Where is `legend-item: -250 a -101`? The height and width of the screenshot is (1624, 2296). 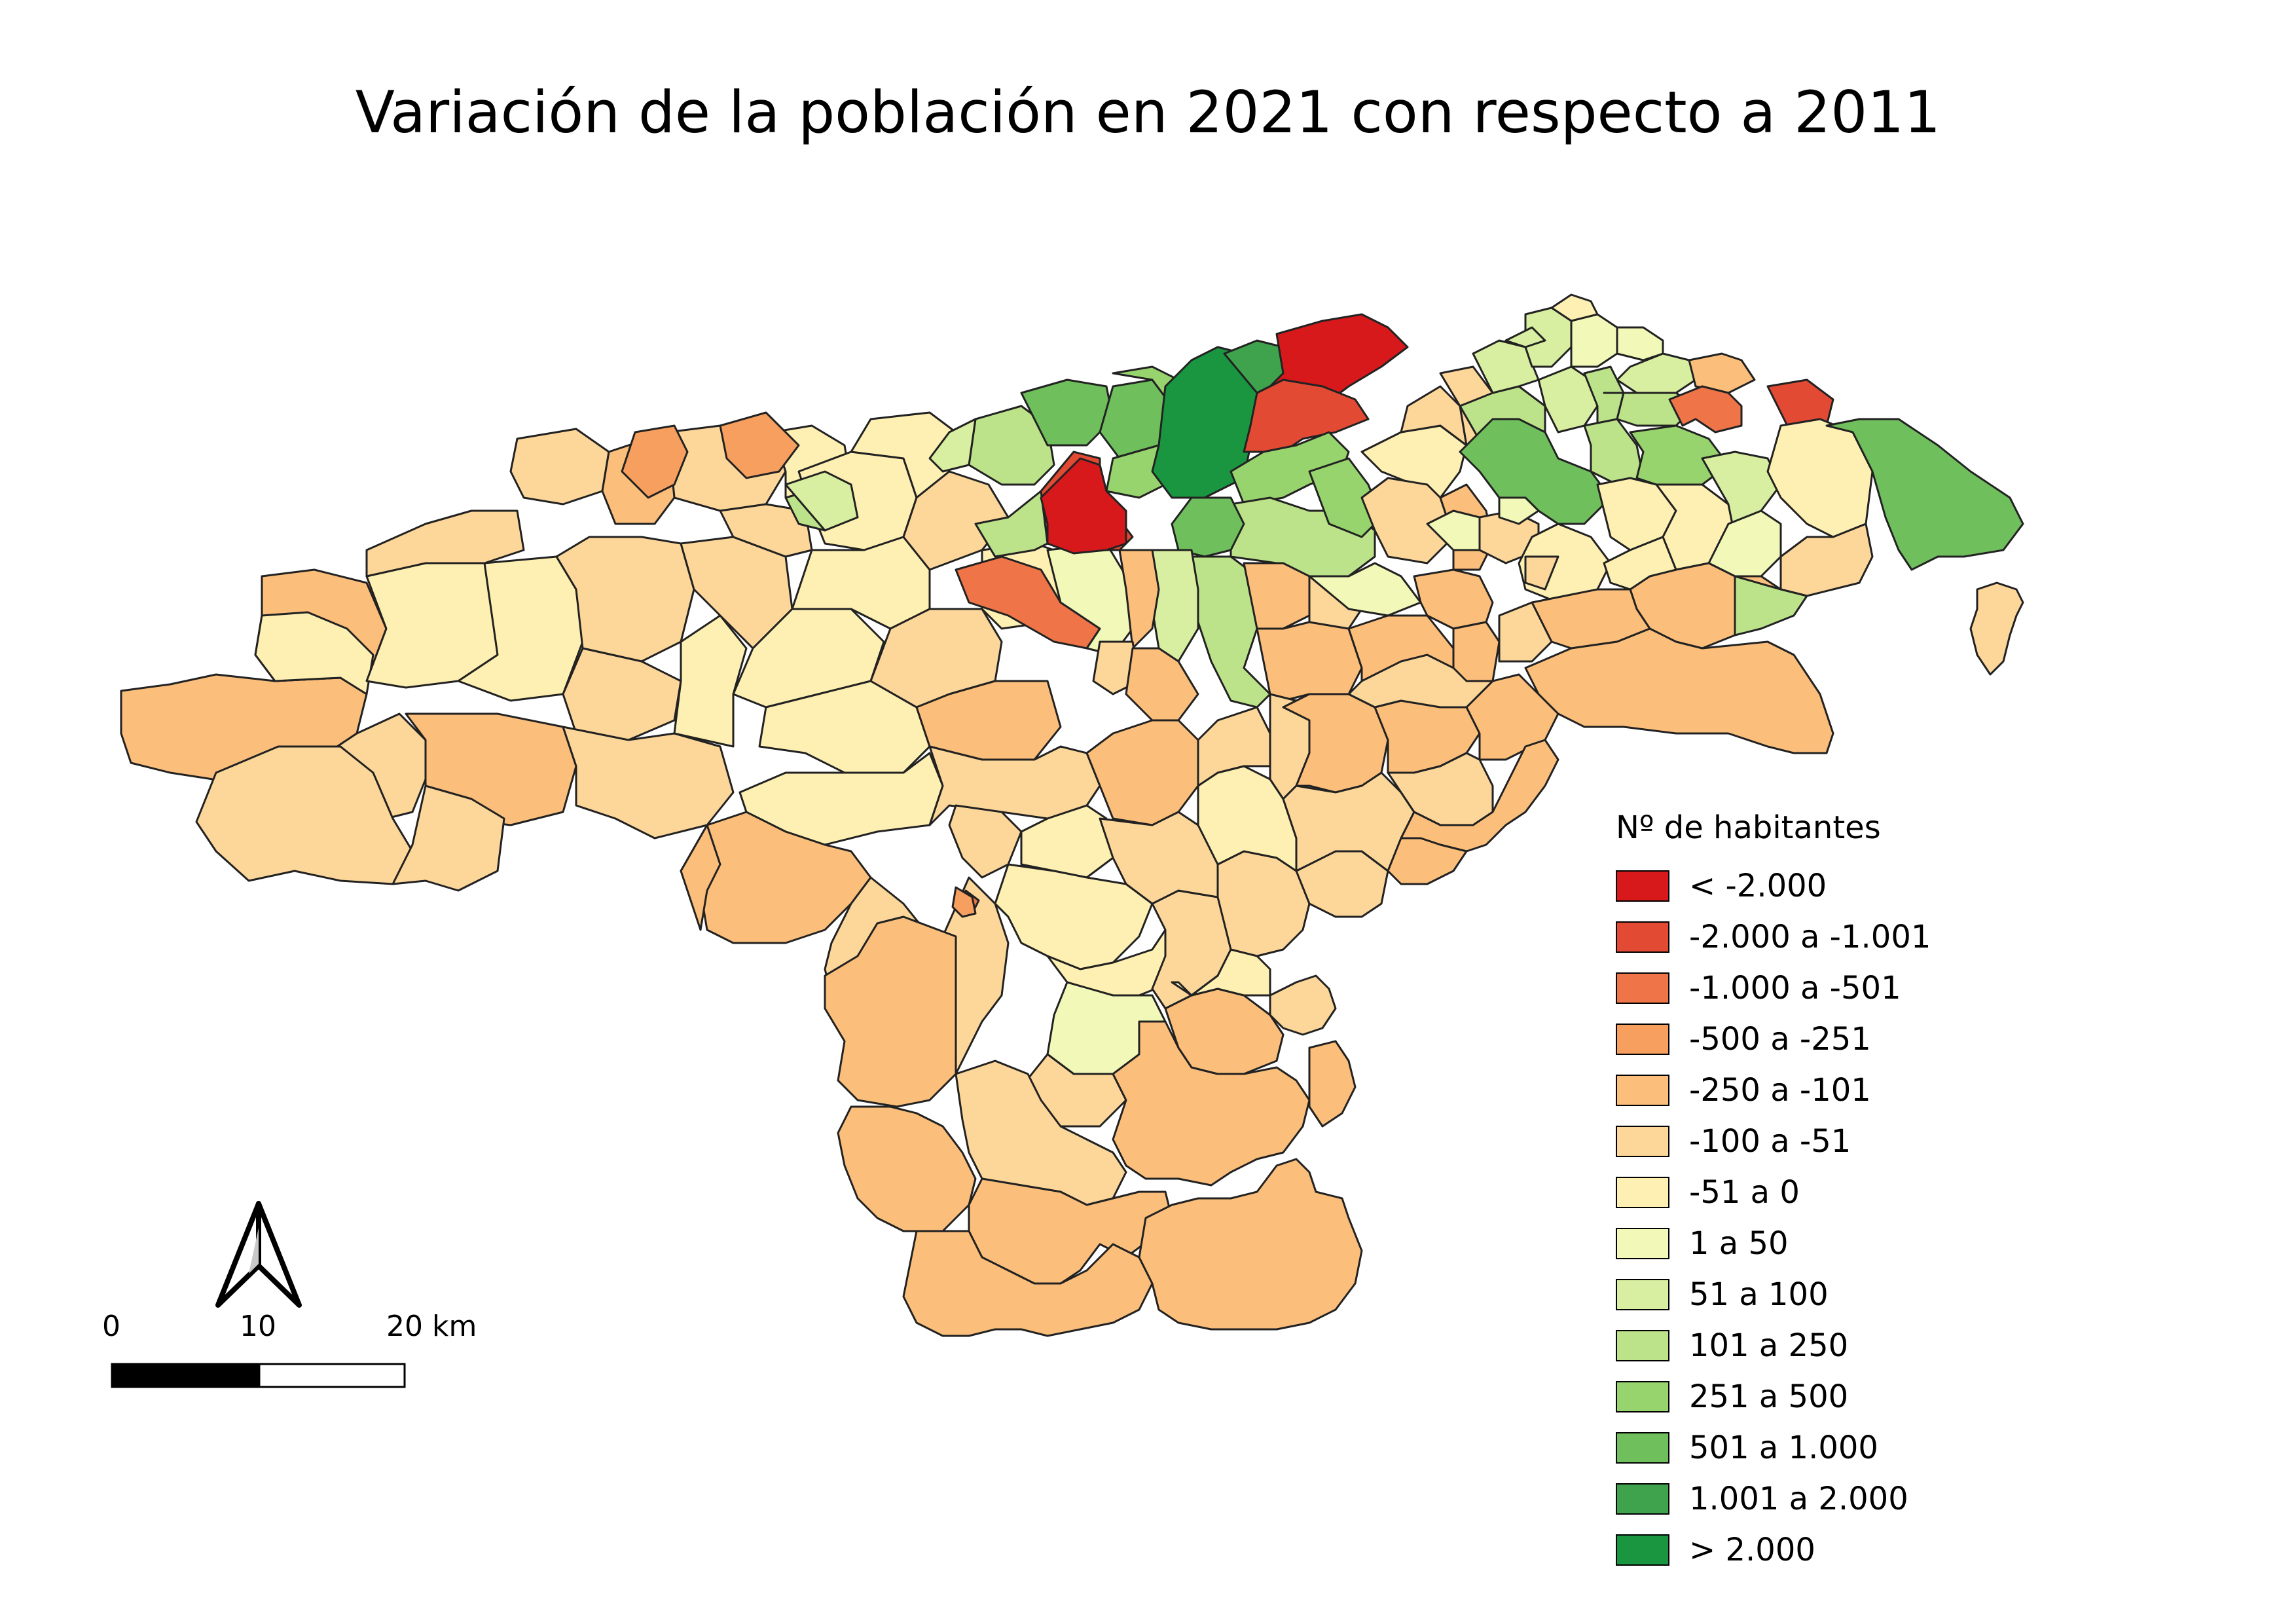 legend-item: -250 a -101 is located at coordinates (1773, 1090).